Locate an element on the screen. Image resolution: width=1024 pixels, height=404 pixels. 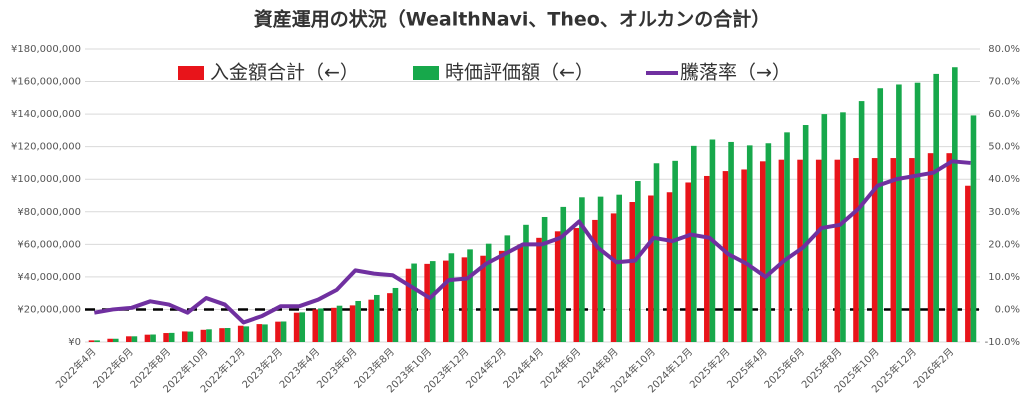
y2-tick-label: -10.0% is located at coordinates (1002, 342).